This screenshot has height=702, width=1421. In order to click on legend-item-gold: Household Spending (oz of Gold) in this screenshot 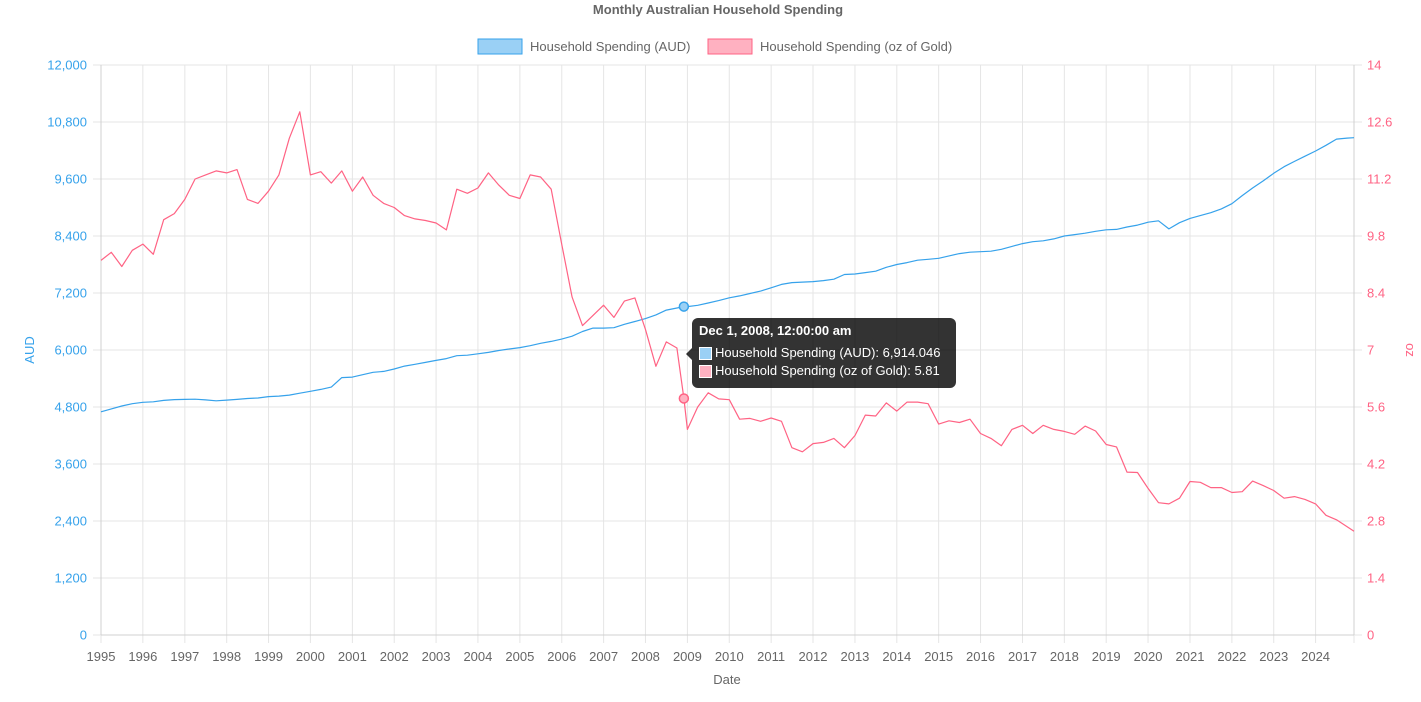, I will do `click(830, 46)`.